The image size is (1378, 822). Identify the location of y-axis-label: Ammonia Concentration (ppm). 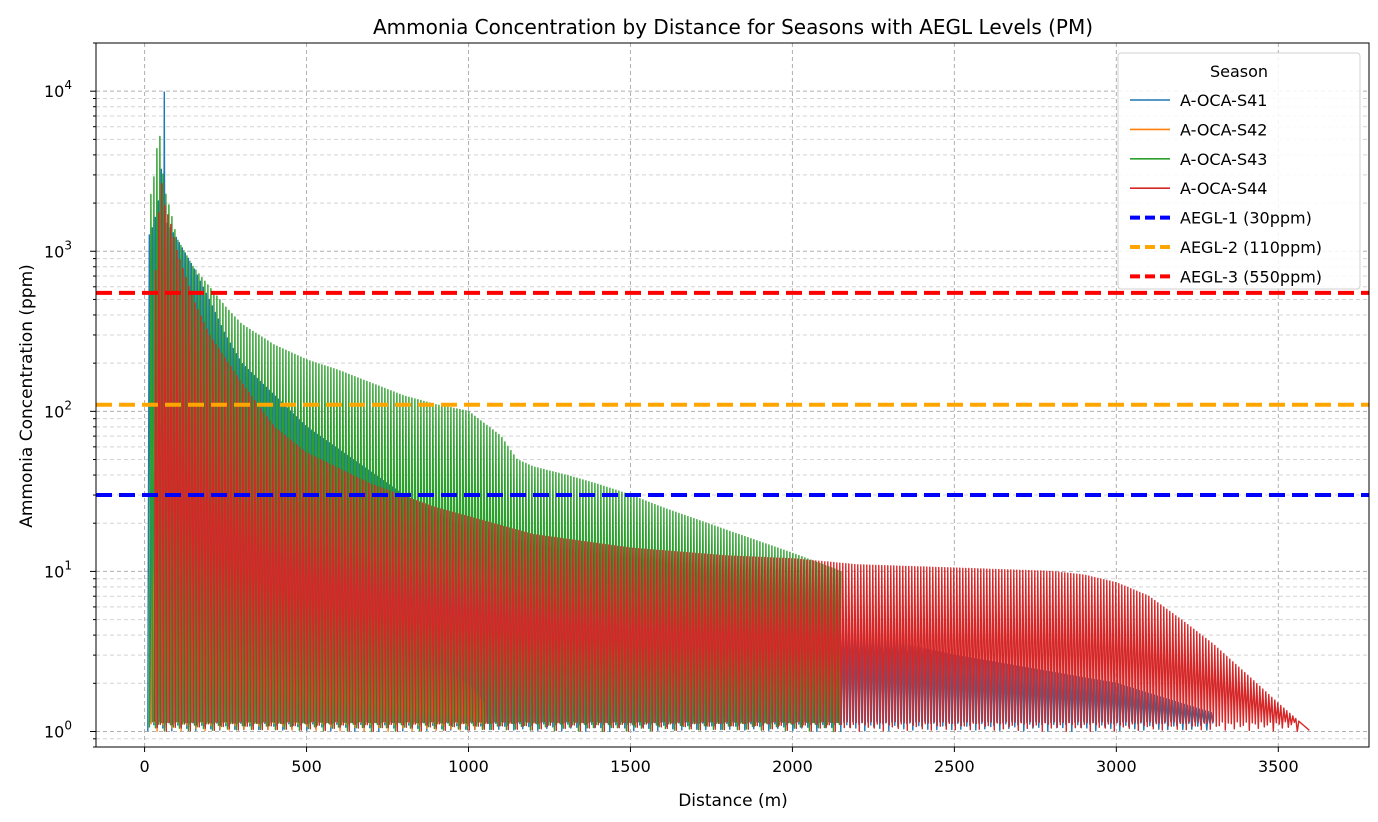
(27, 396).